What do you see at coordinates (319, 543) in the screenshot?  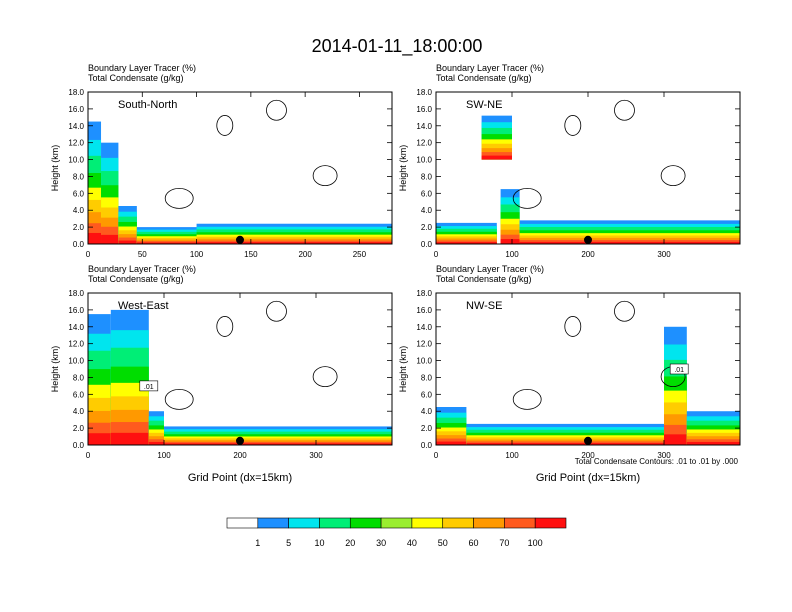 I see `colorbar-label: 10` at bounding box center [319, 543].